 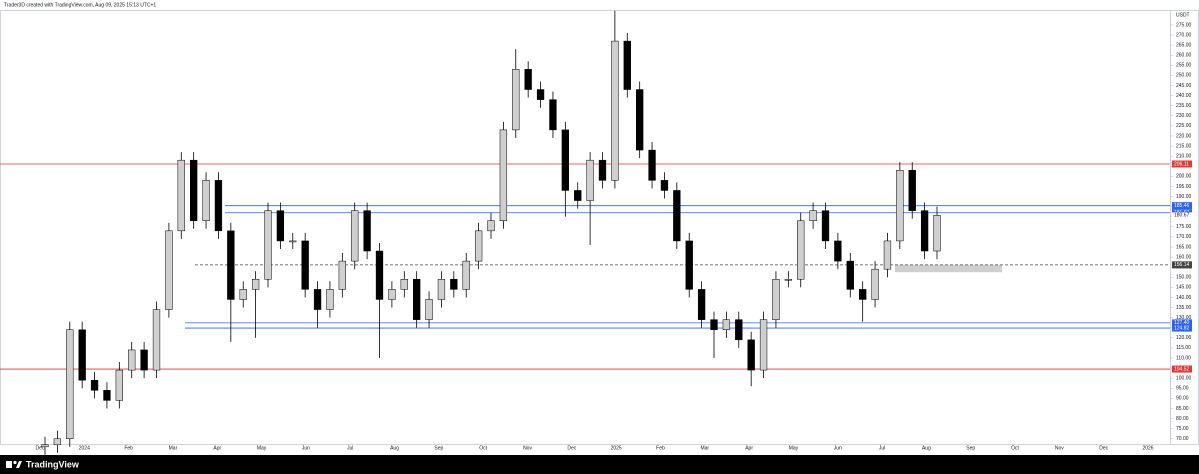 I want to click on x-tick-label: Mar, so click(x=704, y=448).